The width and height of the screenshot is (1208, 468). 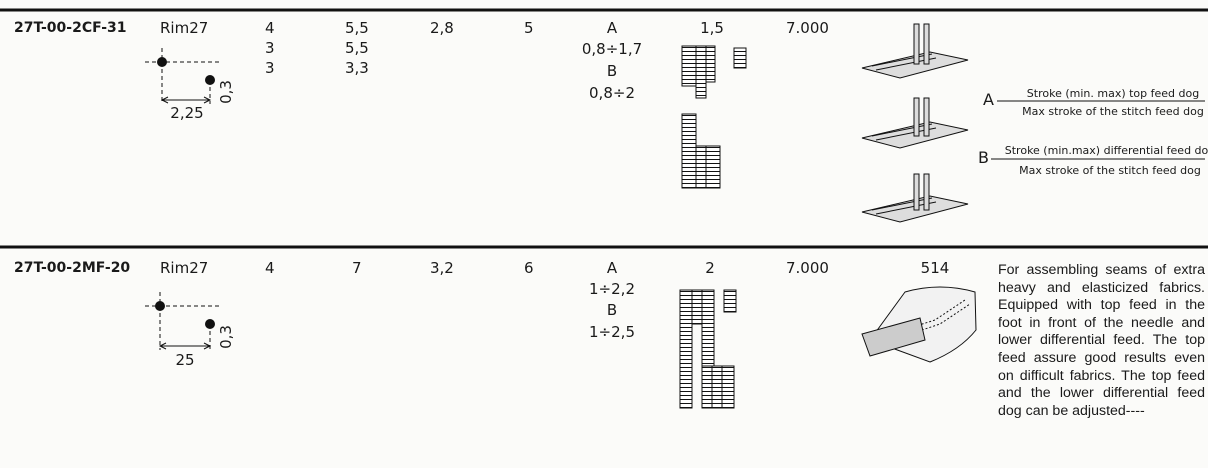 I want to click on col5: 2,8, so click(x=442, y=28).